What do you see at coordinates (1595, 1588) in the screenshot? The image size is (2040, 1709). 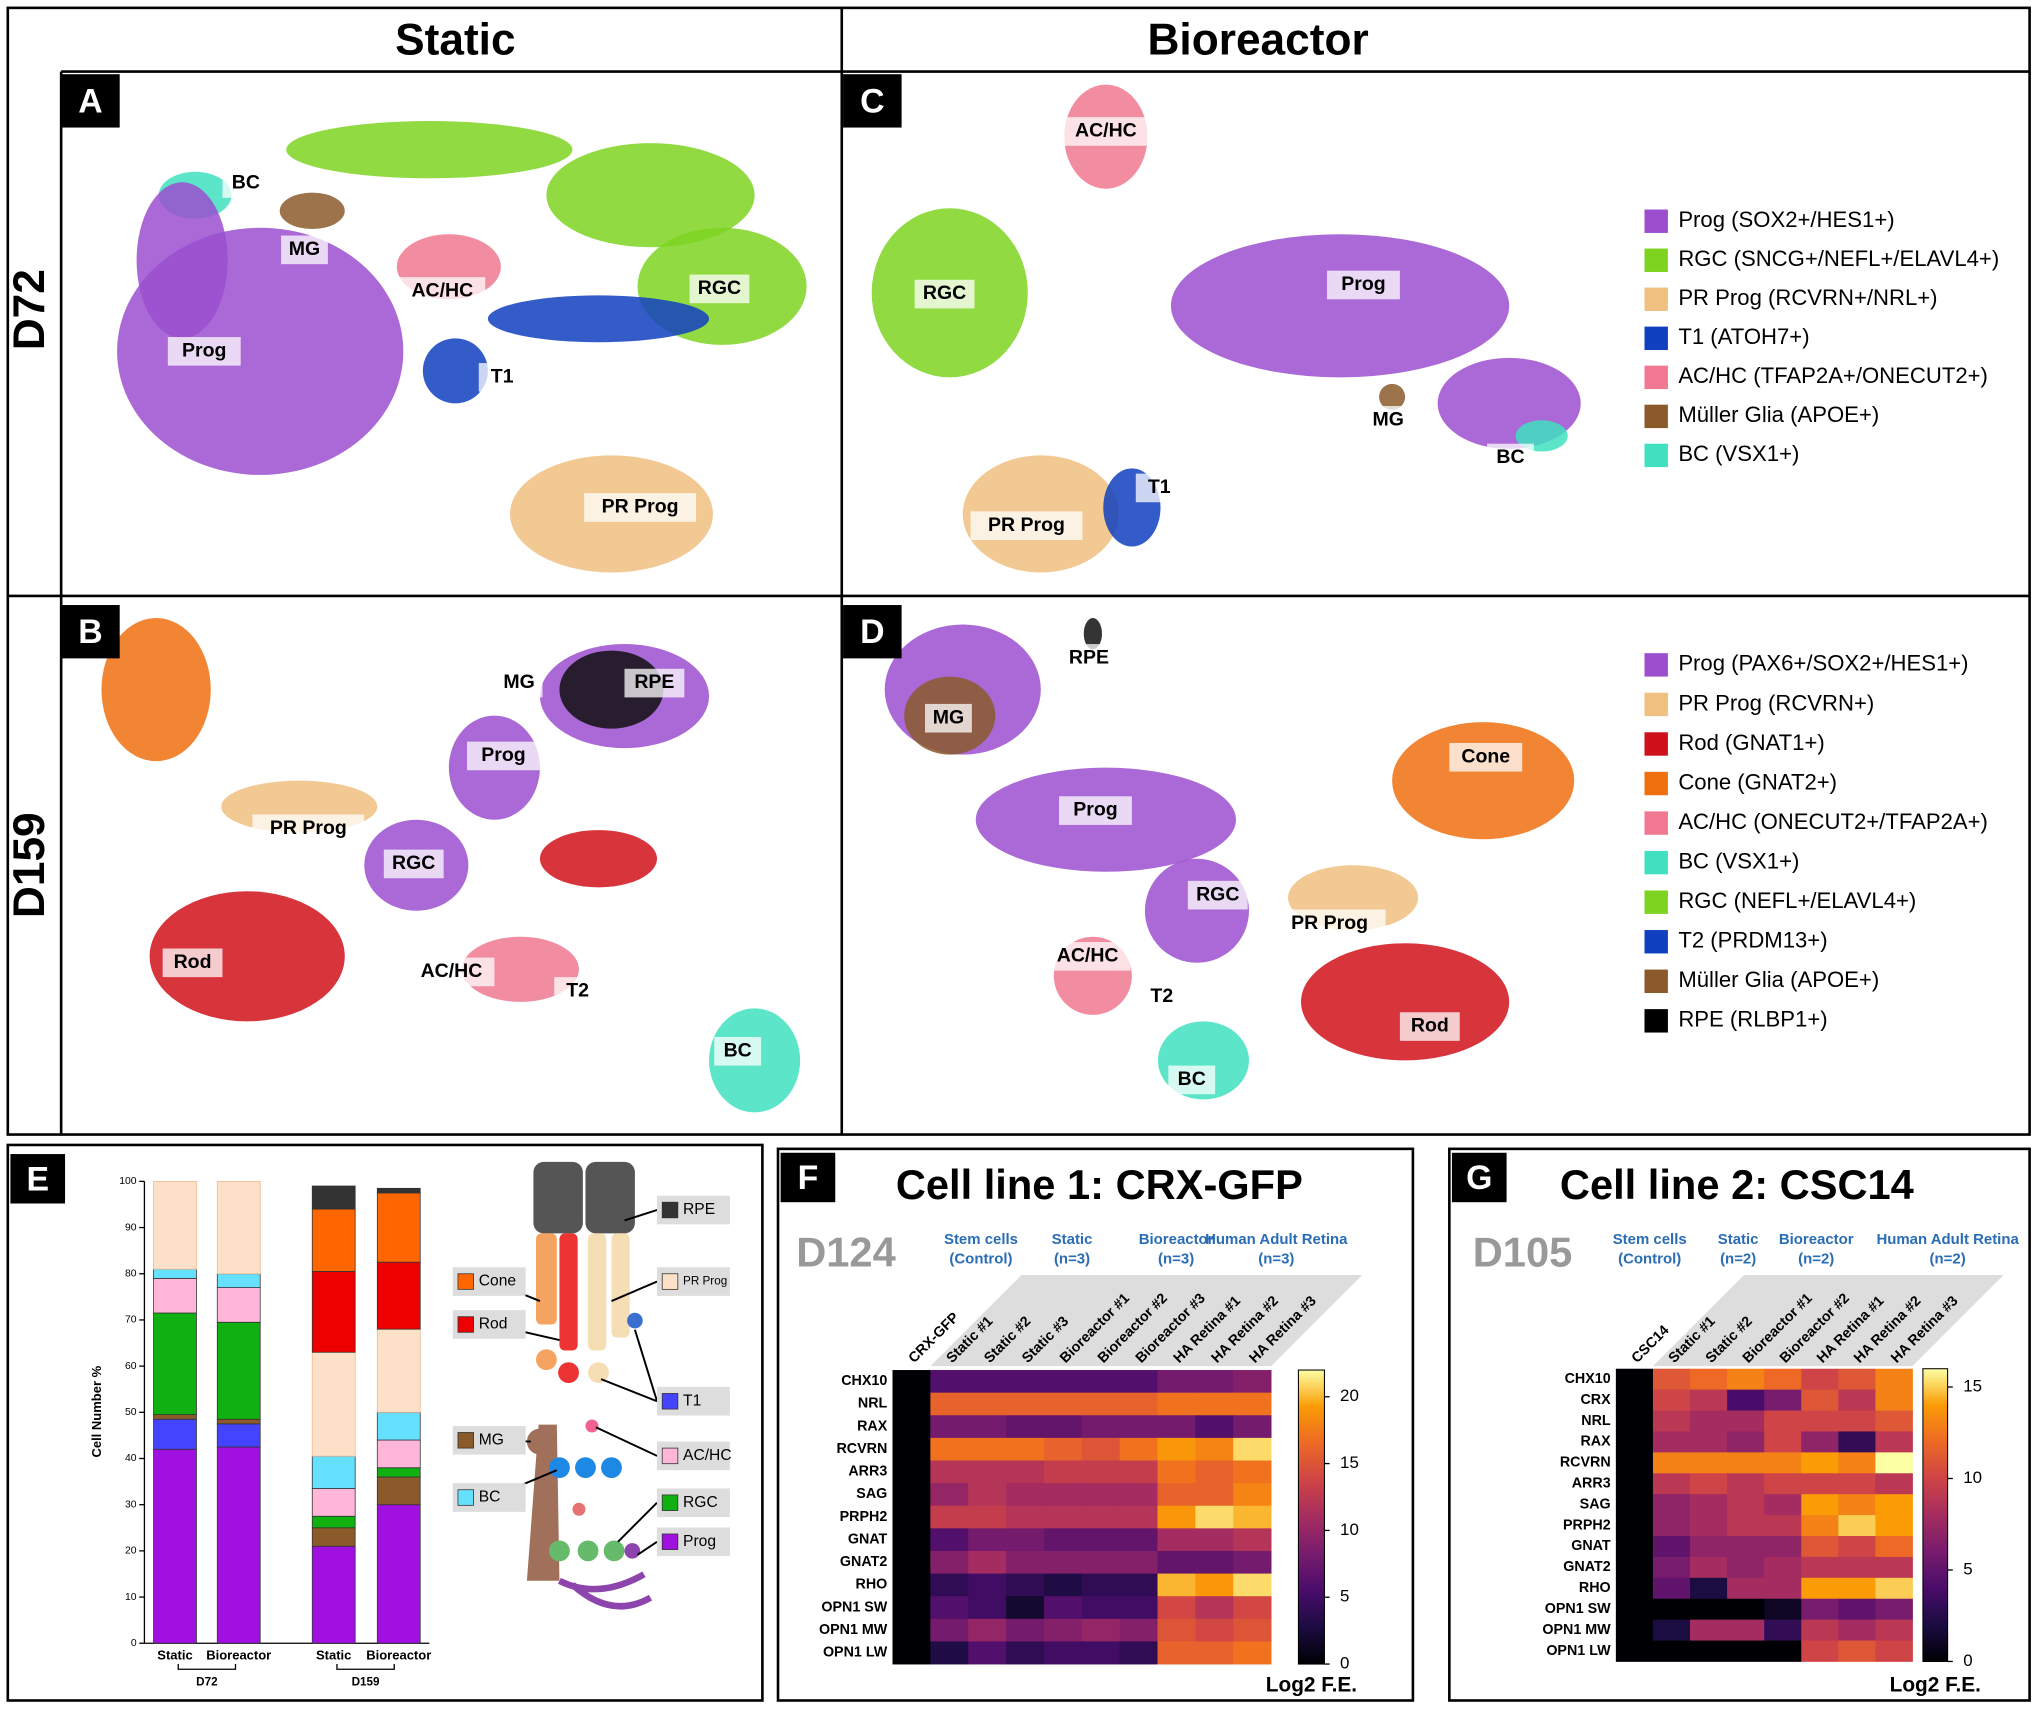 I see `row-label: RHO` at bounding box center [1595, 1588].